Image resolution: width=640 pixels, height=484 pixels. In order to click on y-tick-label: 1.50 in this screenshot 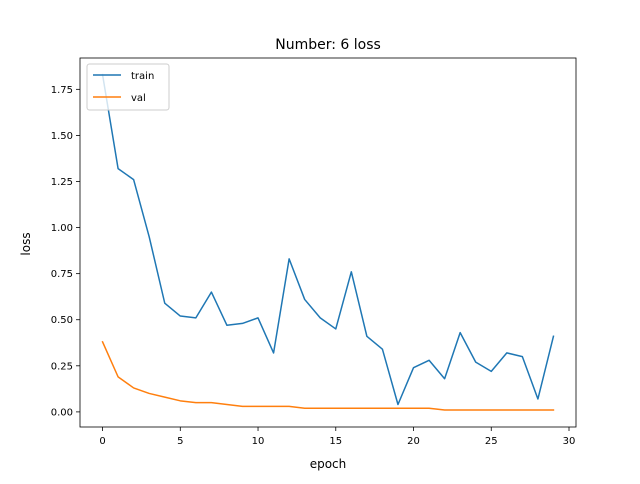, I will do `click(62, 136)`.